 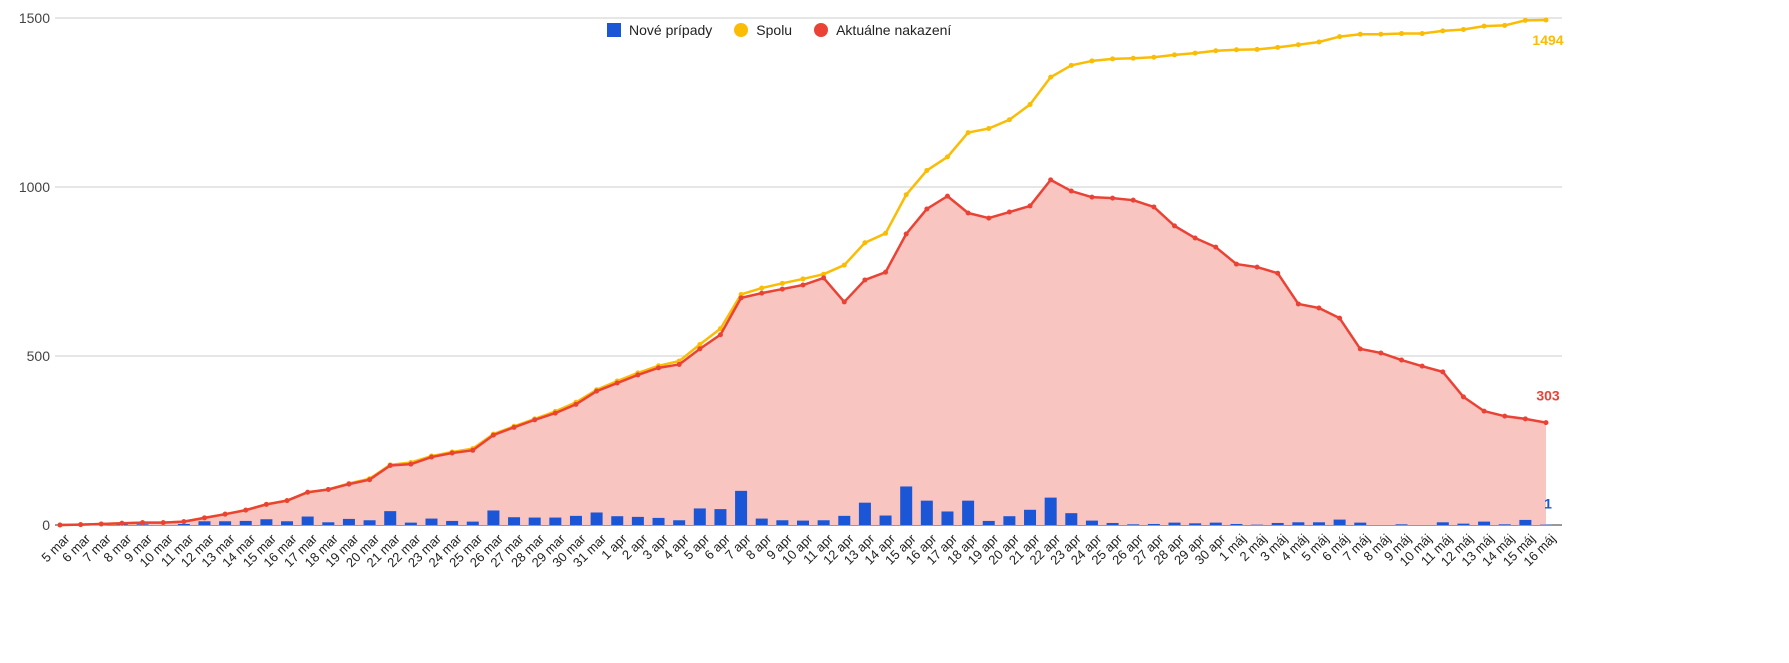 I want to click on legend-item-new-cases: Nové prípady, so click(x=659, y=30).